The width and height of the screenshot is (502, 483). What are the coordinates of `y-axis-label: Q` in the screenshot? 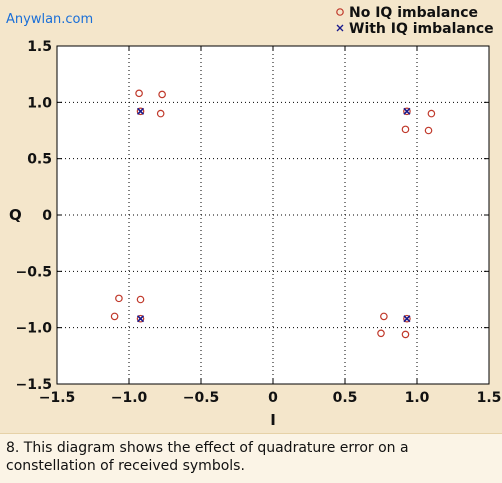 It's located at (15, 215).